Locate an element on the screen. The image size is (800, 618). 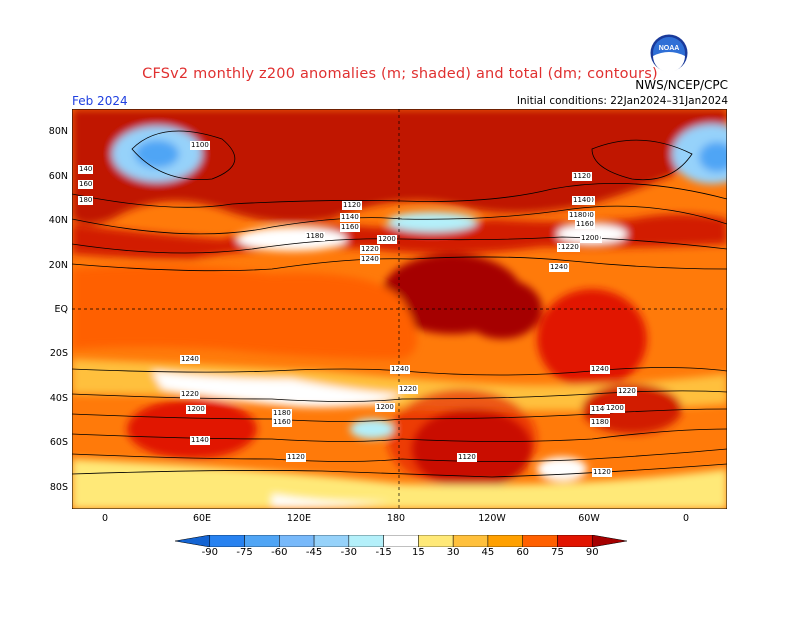
lon-label-180: 180 is located at coordinates (396, 518).